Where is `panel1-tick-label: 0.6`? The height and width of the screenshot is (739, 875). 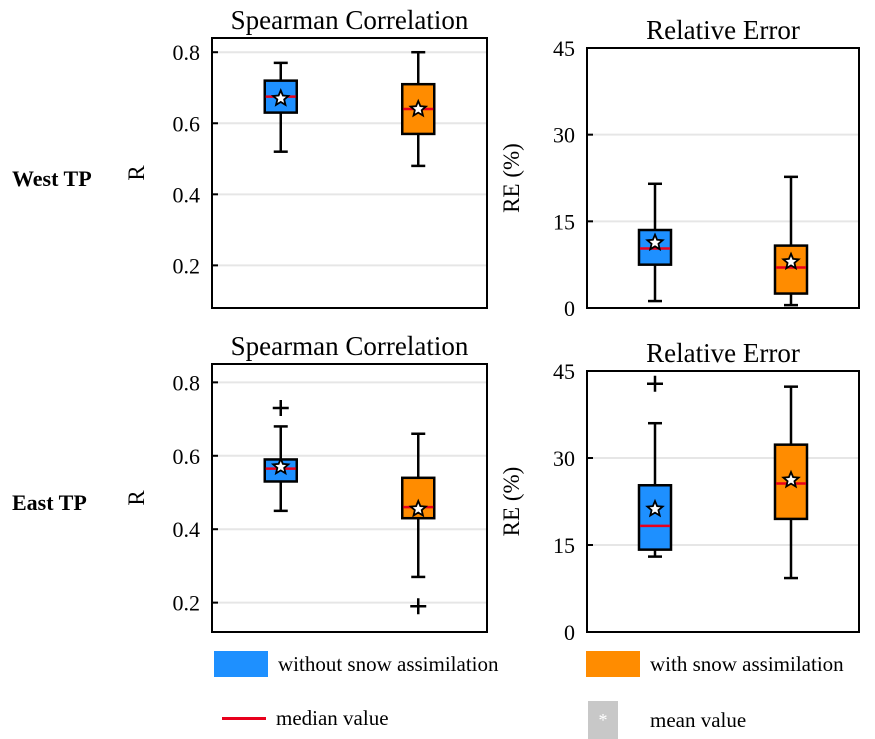 panel1-tick-label: 0.6 is located at coordinates (187, 123).